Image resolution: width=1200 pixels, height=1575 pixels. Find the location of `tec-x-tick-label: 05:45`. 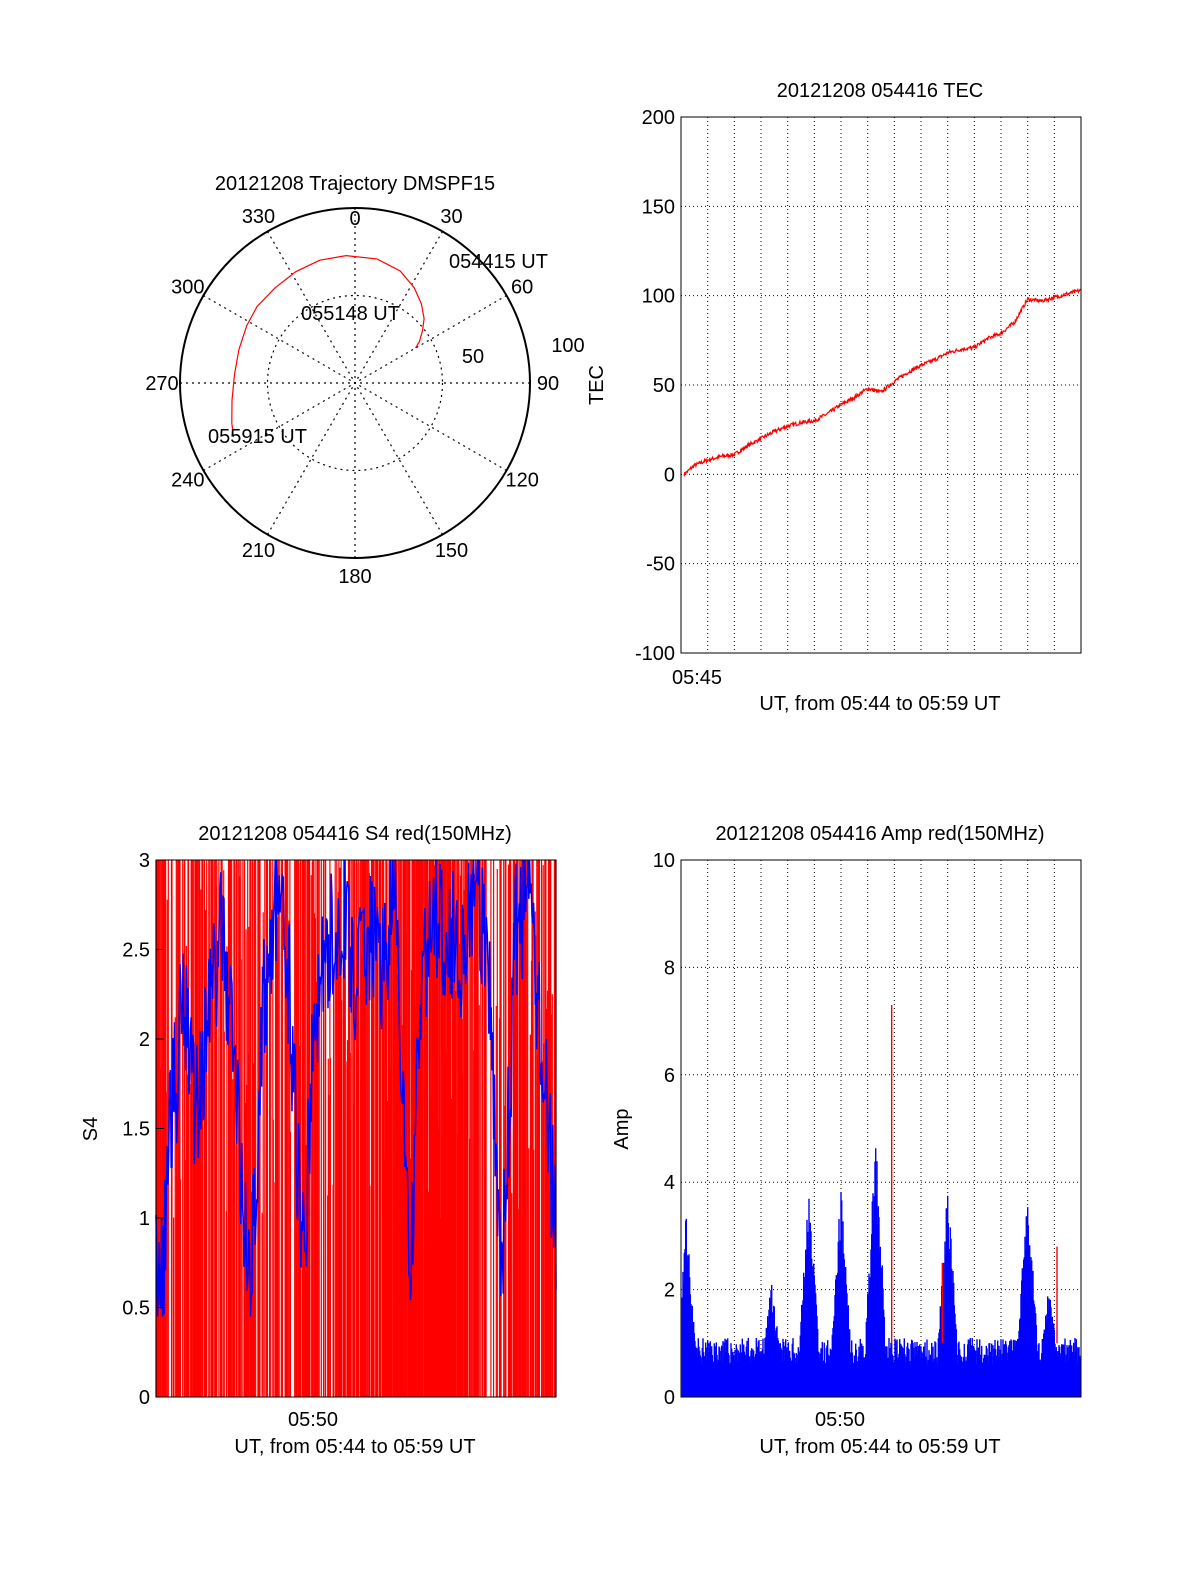

tec-x-tick-label: 05:45 is located at coordinates (697, 678).